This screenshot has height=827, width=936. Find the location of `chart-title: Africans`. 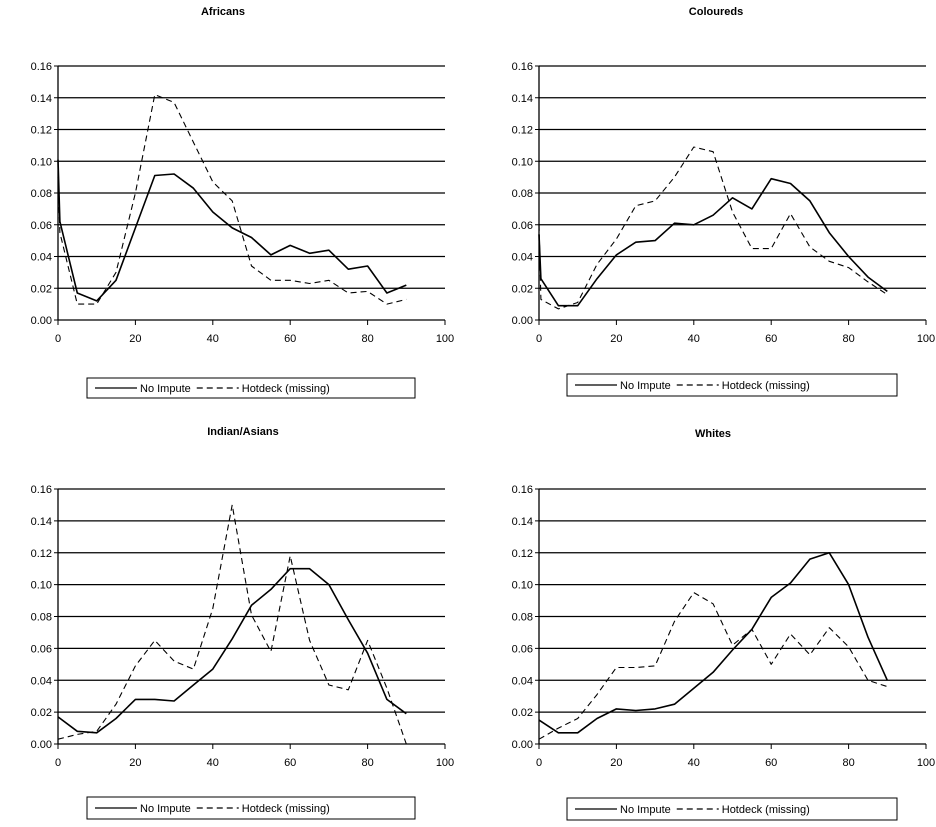

chart-title: Africans is located at coordinates (223, 12).